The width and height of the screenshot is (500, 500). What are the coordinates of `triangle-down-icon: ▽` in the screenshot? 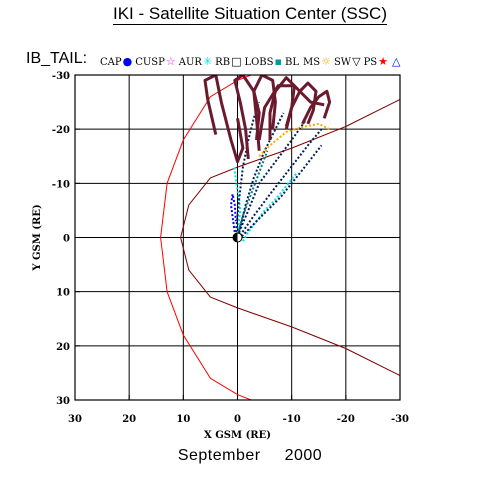 It's located at (356, 61).